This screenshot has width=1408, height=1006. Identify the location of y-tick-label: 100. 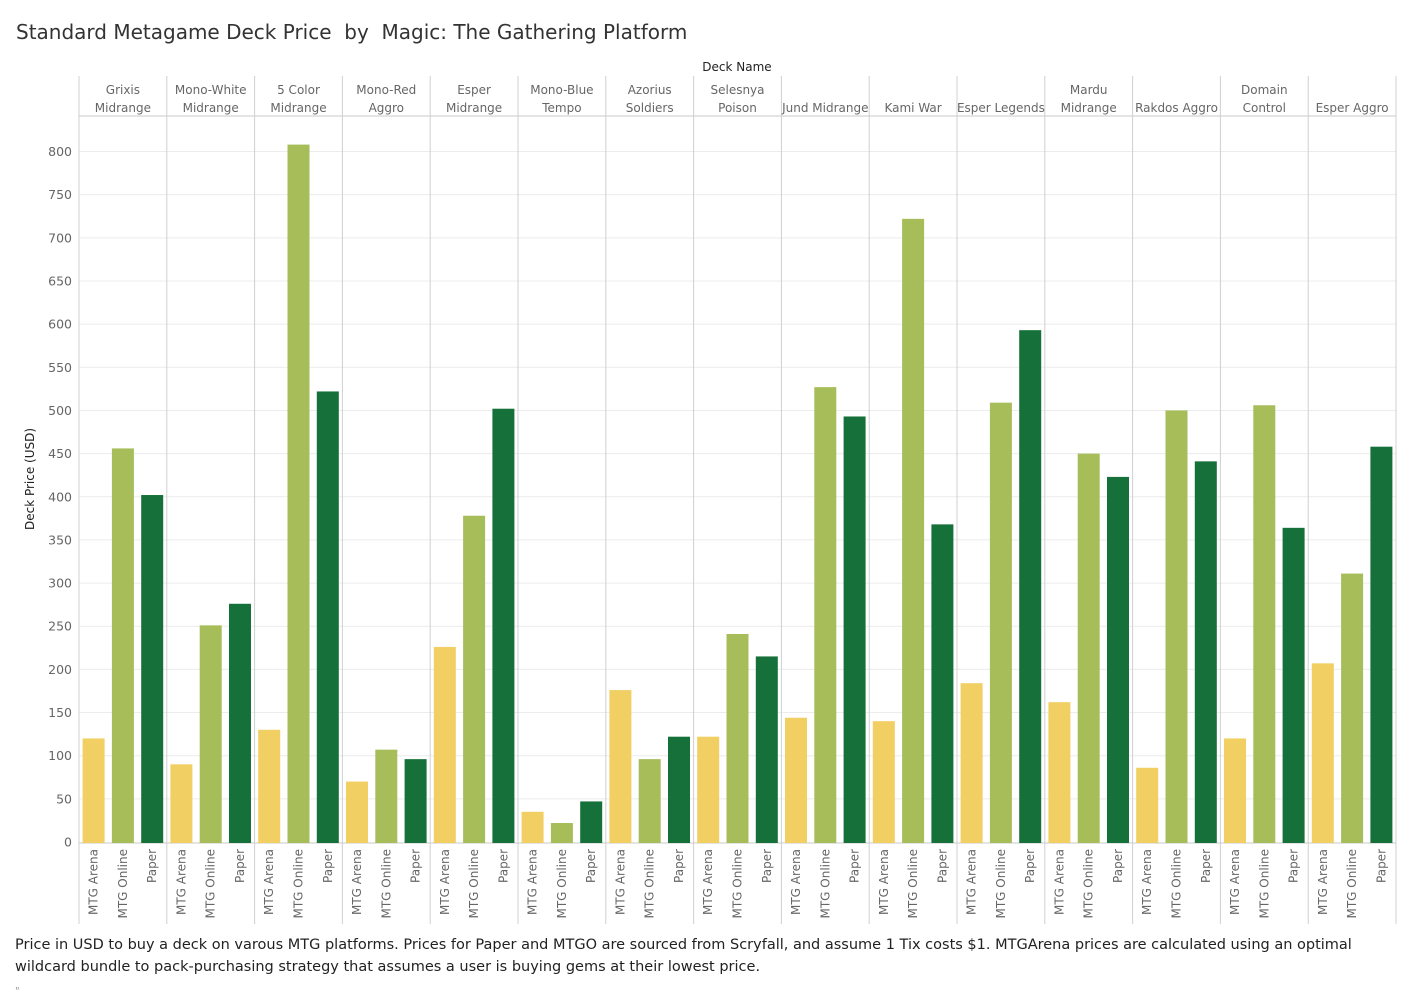
(60, 755).